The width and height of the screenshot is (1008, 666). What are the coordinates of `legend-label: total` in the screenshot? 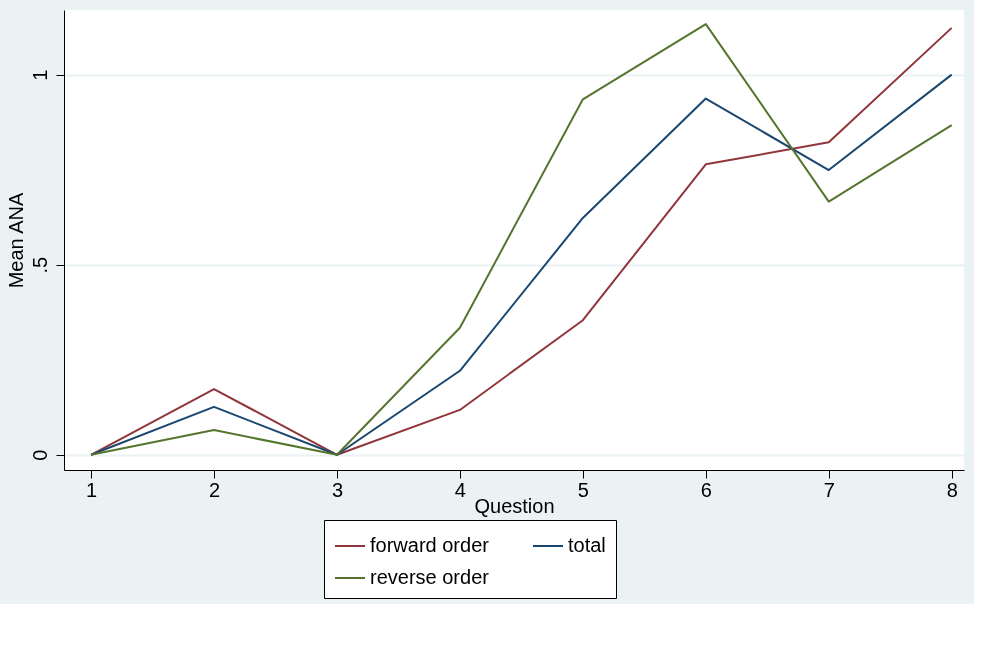 It's located at (587, 545).